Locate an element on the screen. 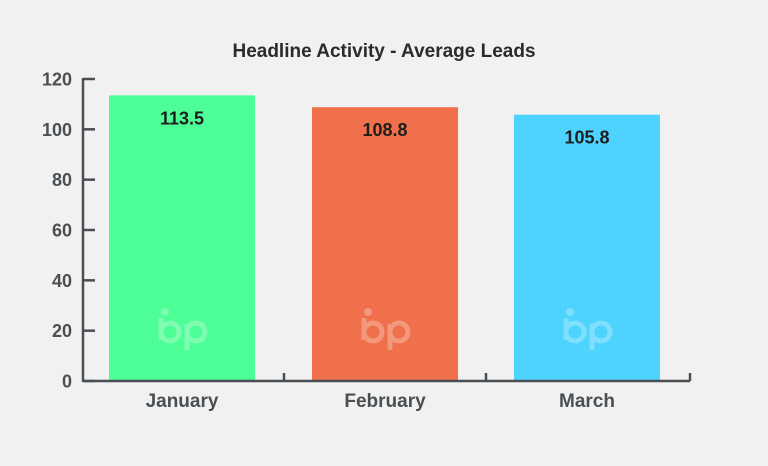 This screenshot has height=466, width=768. x-tick-label-february: February is located at coordinates (385, 401).